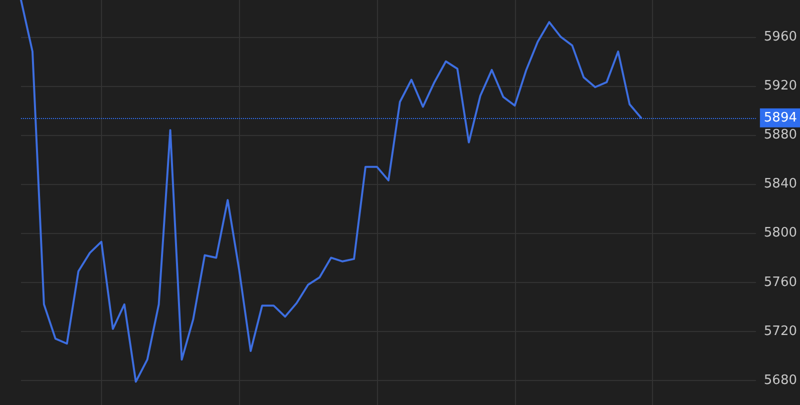 This screenshot has width=800, height=405. I want to click on y-tick-label: 5920, so click(781, 86).